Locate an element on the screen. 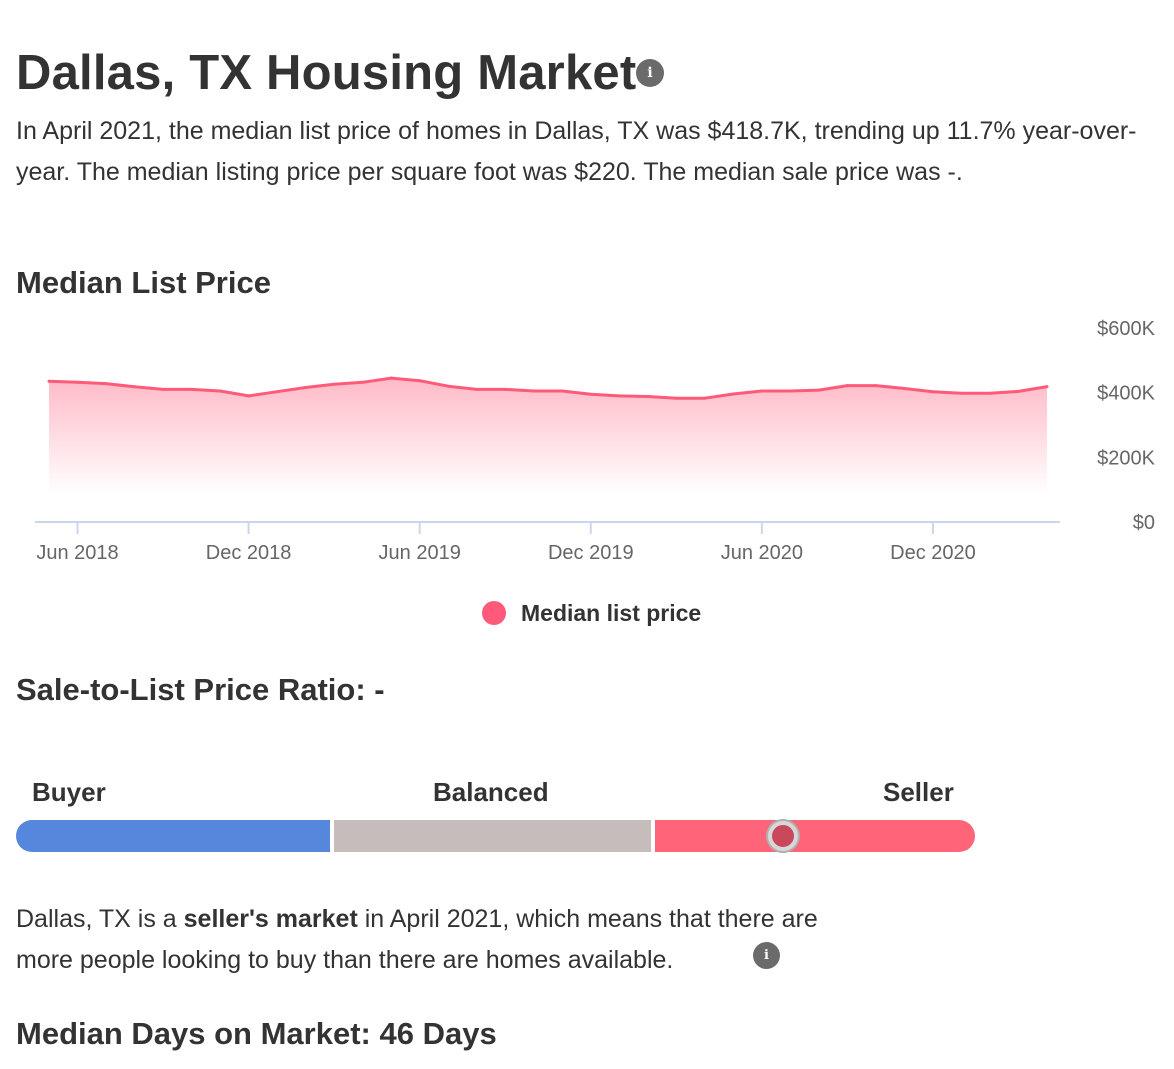 This screenshot has width=1174, height=1069. legend-dot-icon is located at coordinates (494, 613).